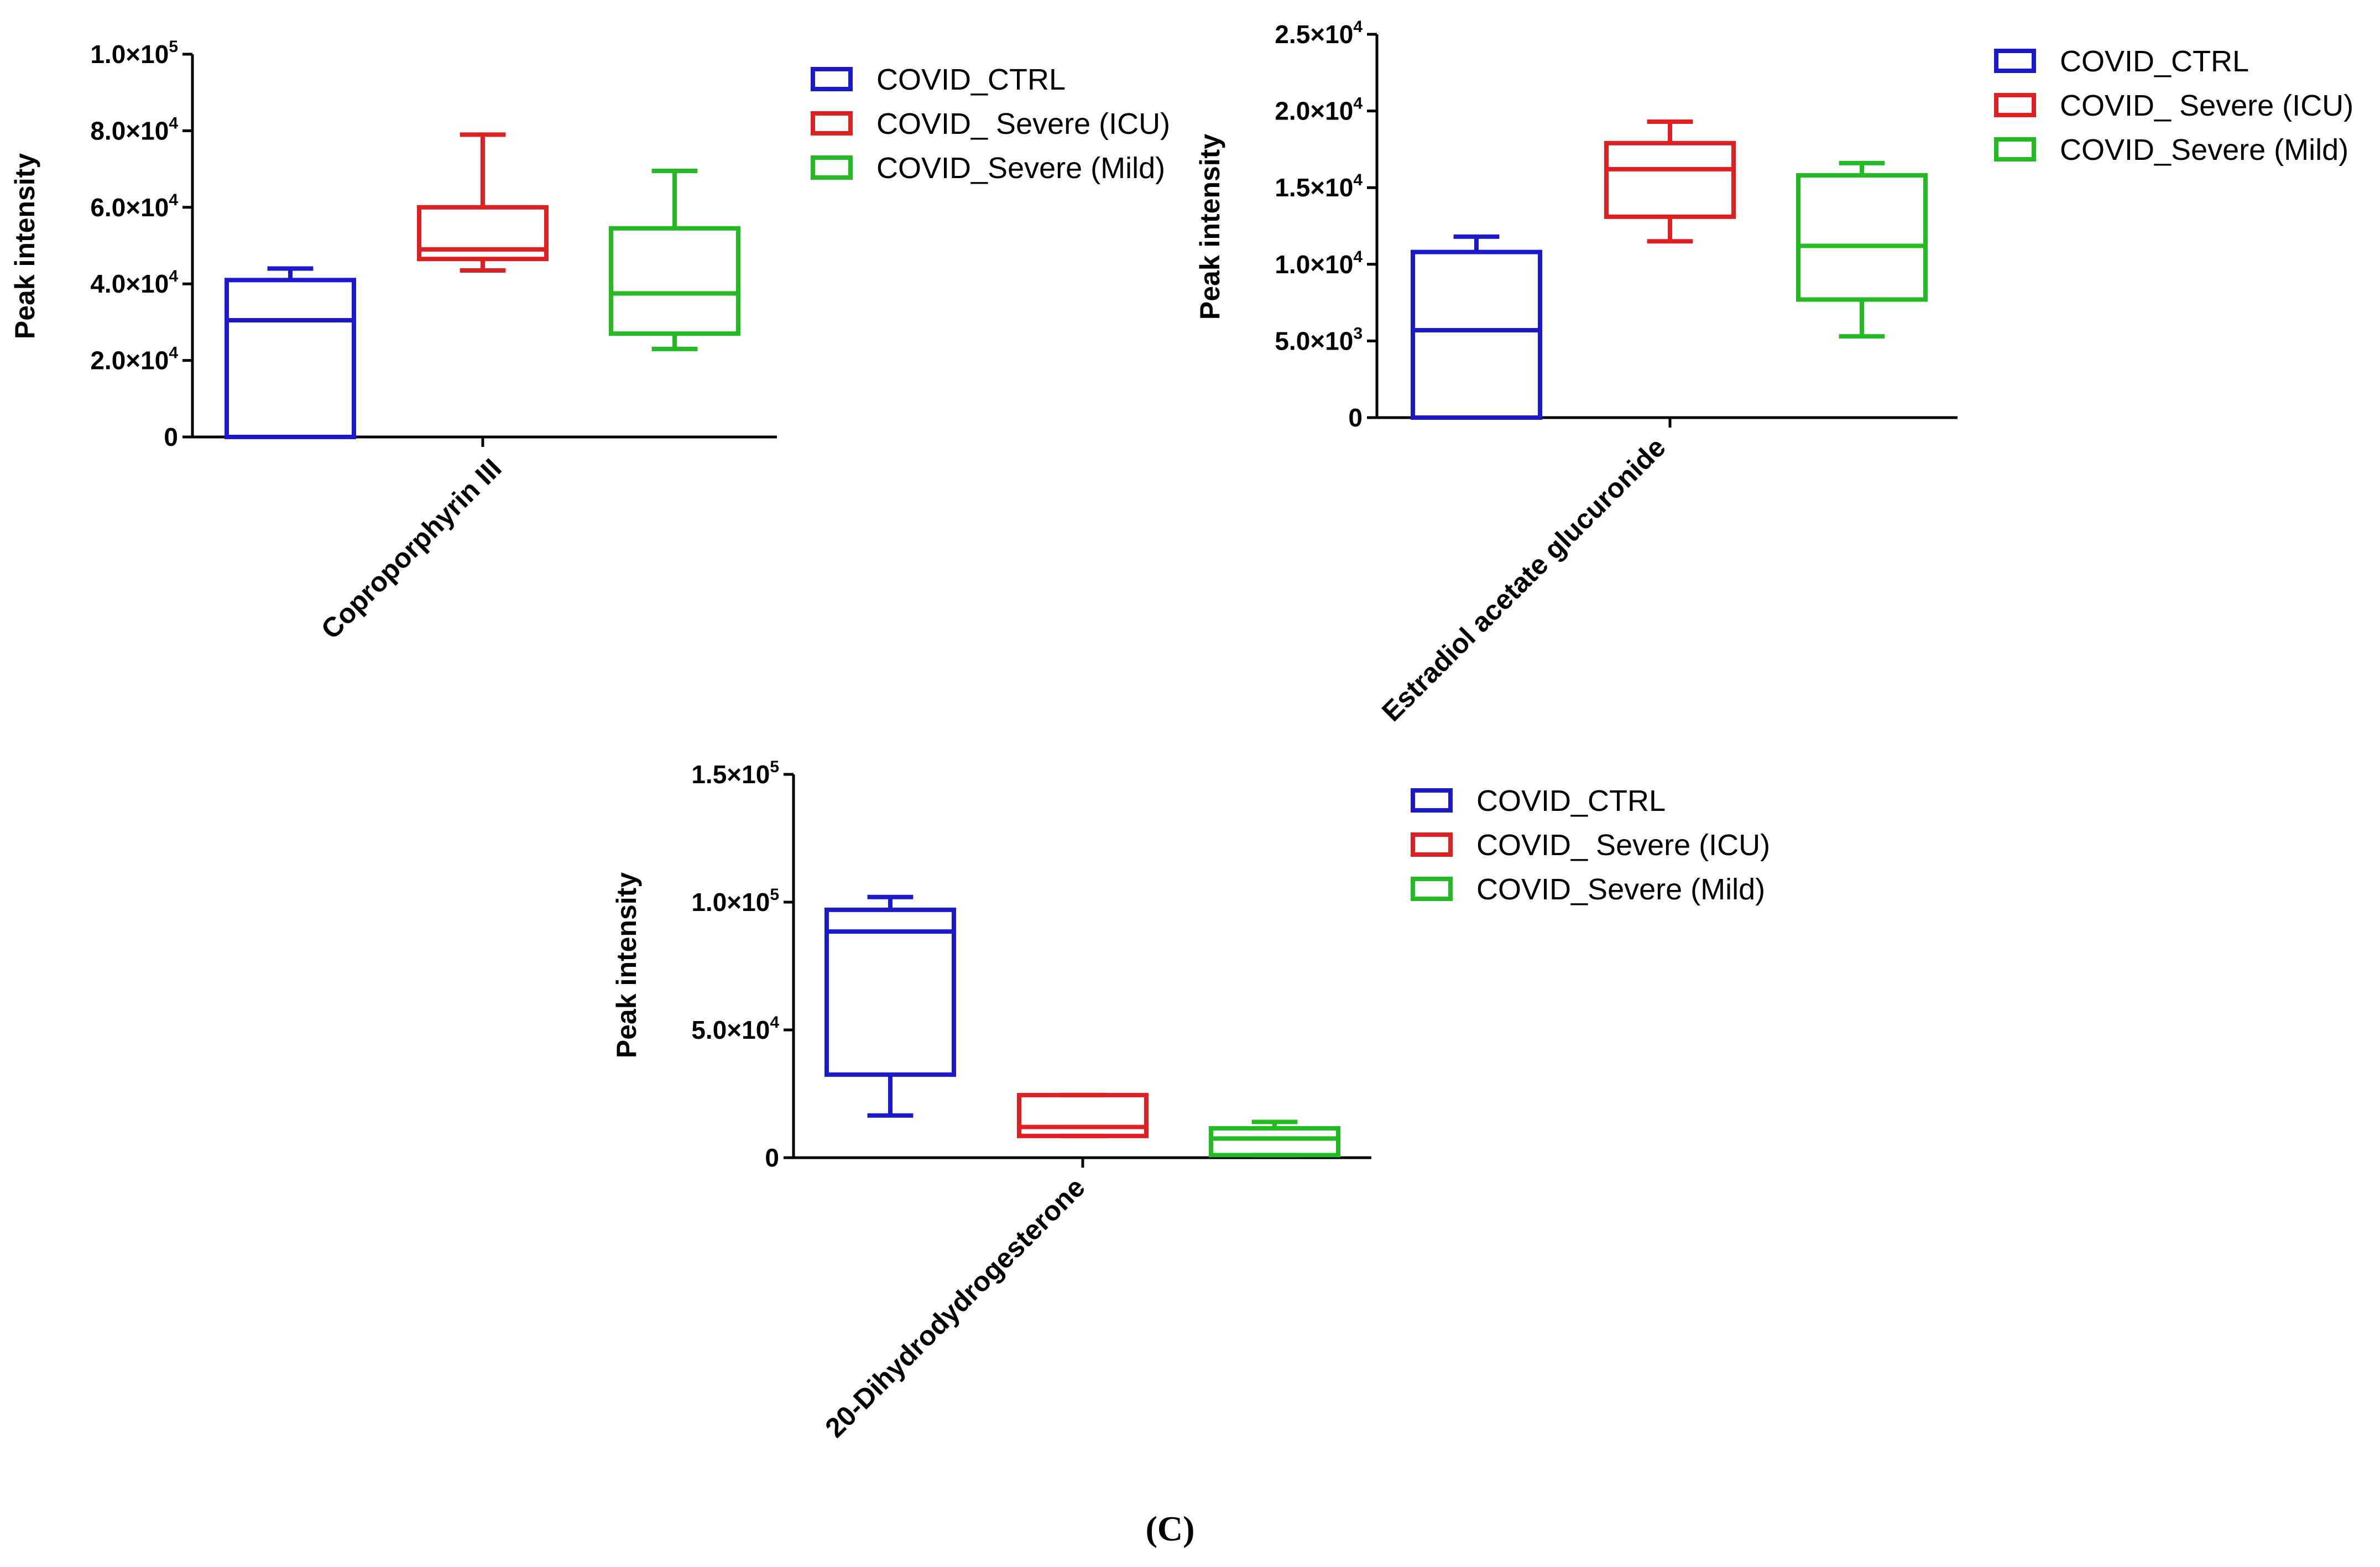 The width and height of the screenshot is (2380, 1567). What do you see at coordinates (412, 548) in the screenshot?
I see `category-label: Coproporphyrin III` at bounding box center [412, 548].